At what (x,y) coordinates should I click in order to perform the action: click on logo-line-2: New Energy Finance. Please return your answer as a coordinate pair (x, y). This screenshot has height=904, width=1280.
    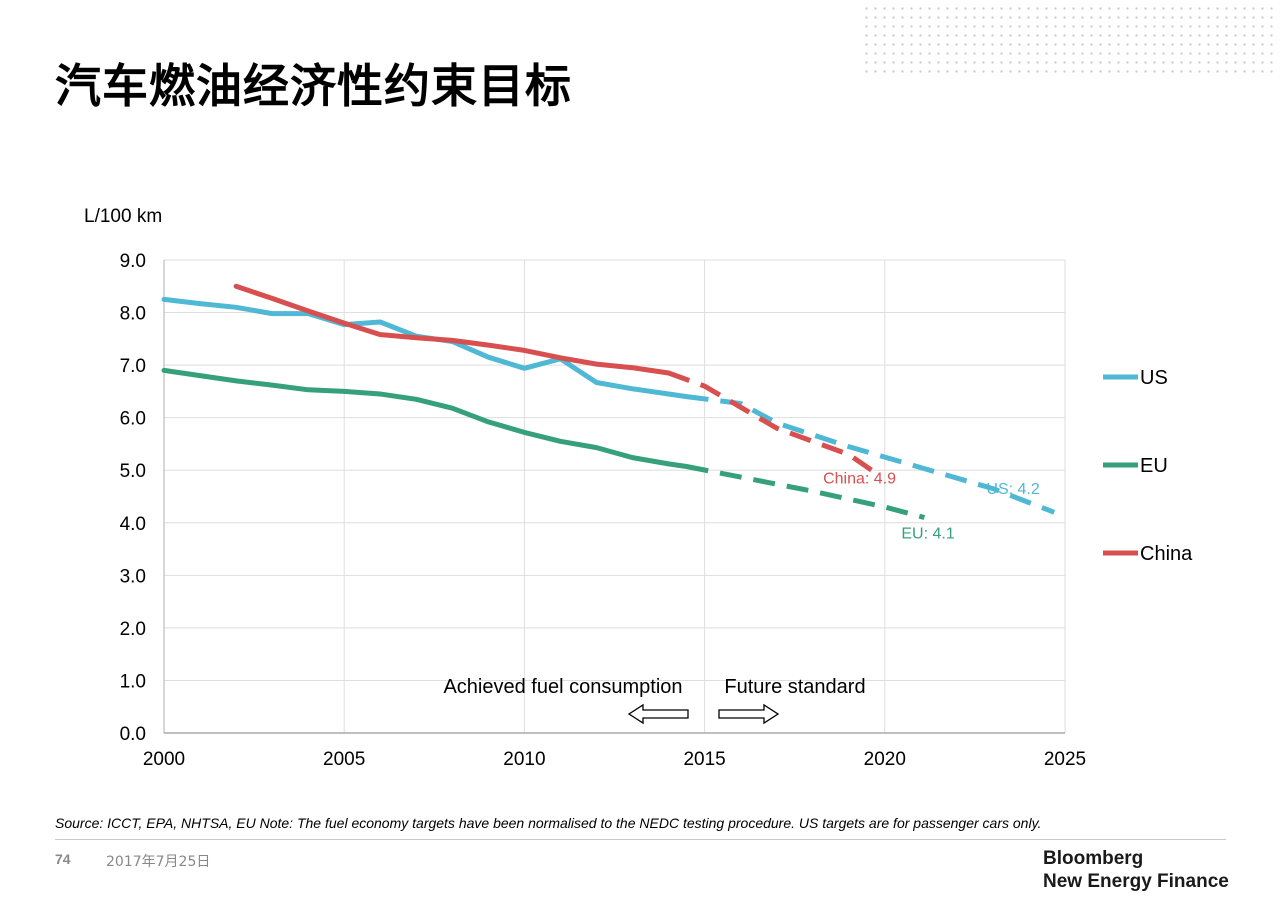
    Looking at the image, I should click on (1136, 881).